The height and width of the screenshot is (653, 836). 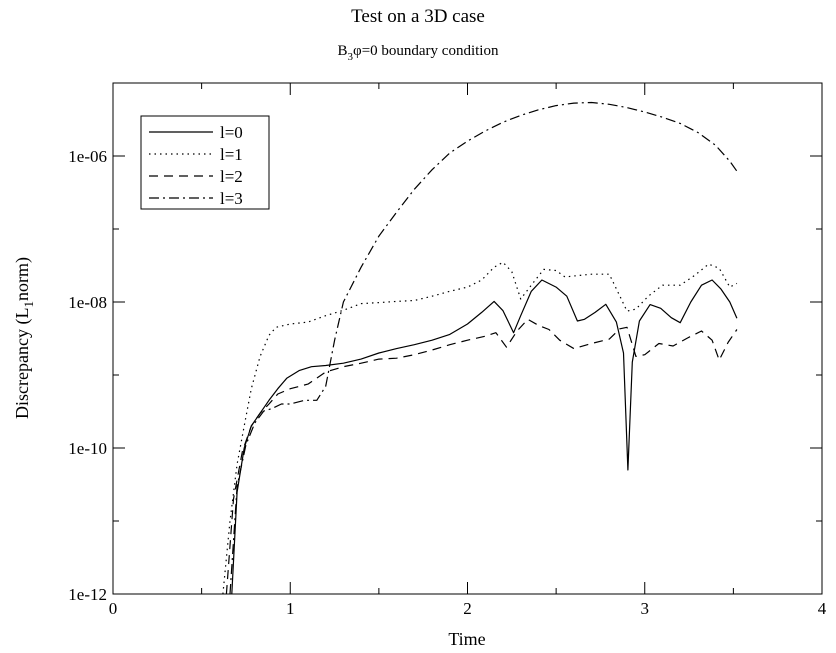 What do you see at coordinates (87, 594) in the screenshot?
I see `y-tick-label: 1e-12` at bounding box center [87, 594].